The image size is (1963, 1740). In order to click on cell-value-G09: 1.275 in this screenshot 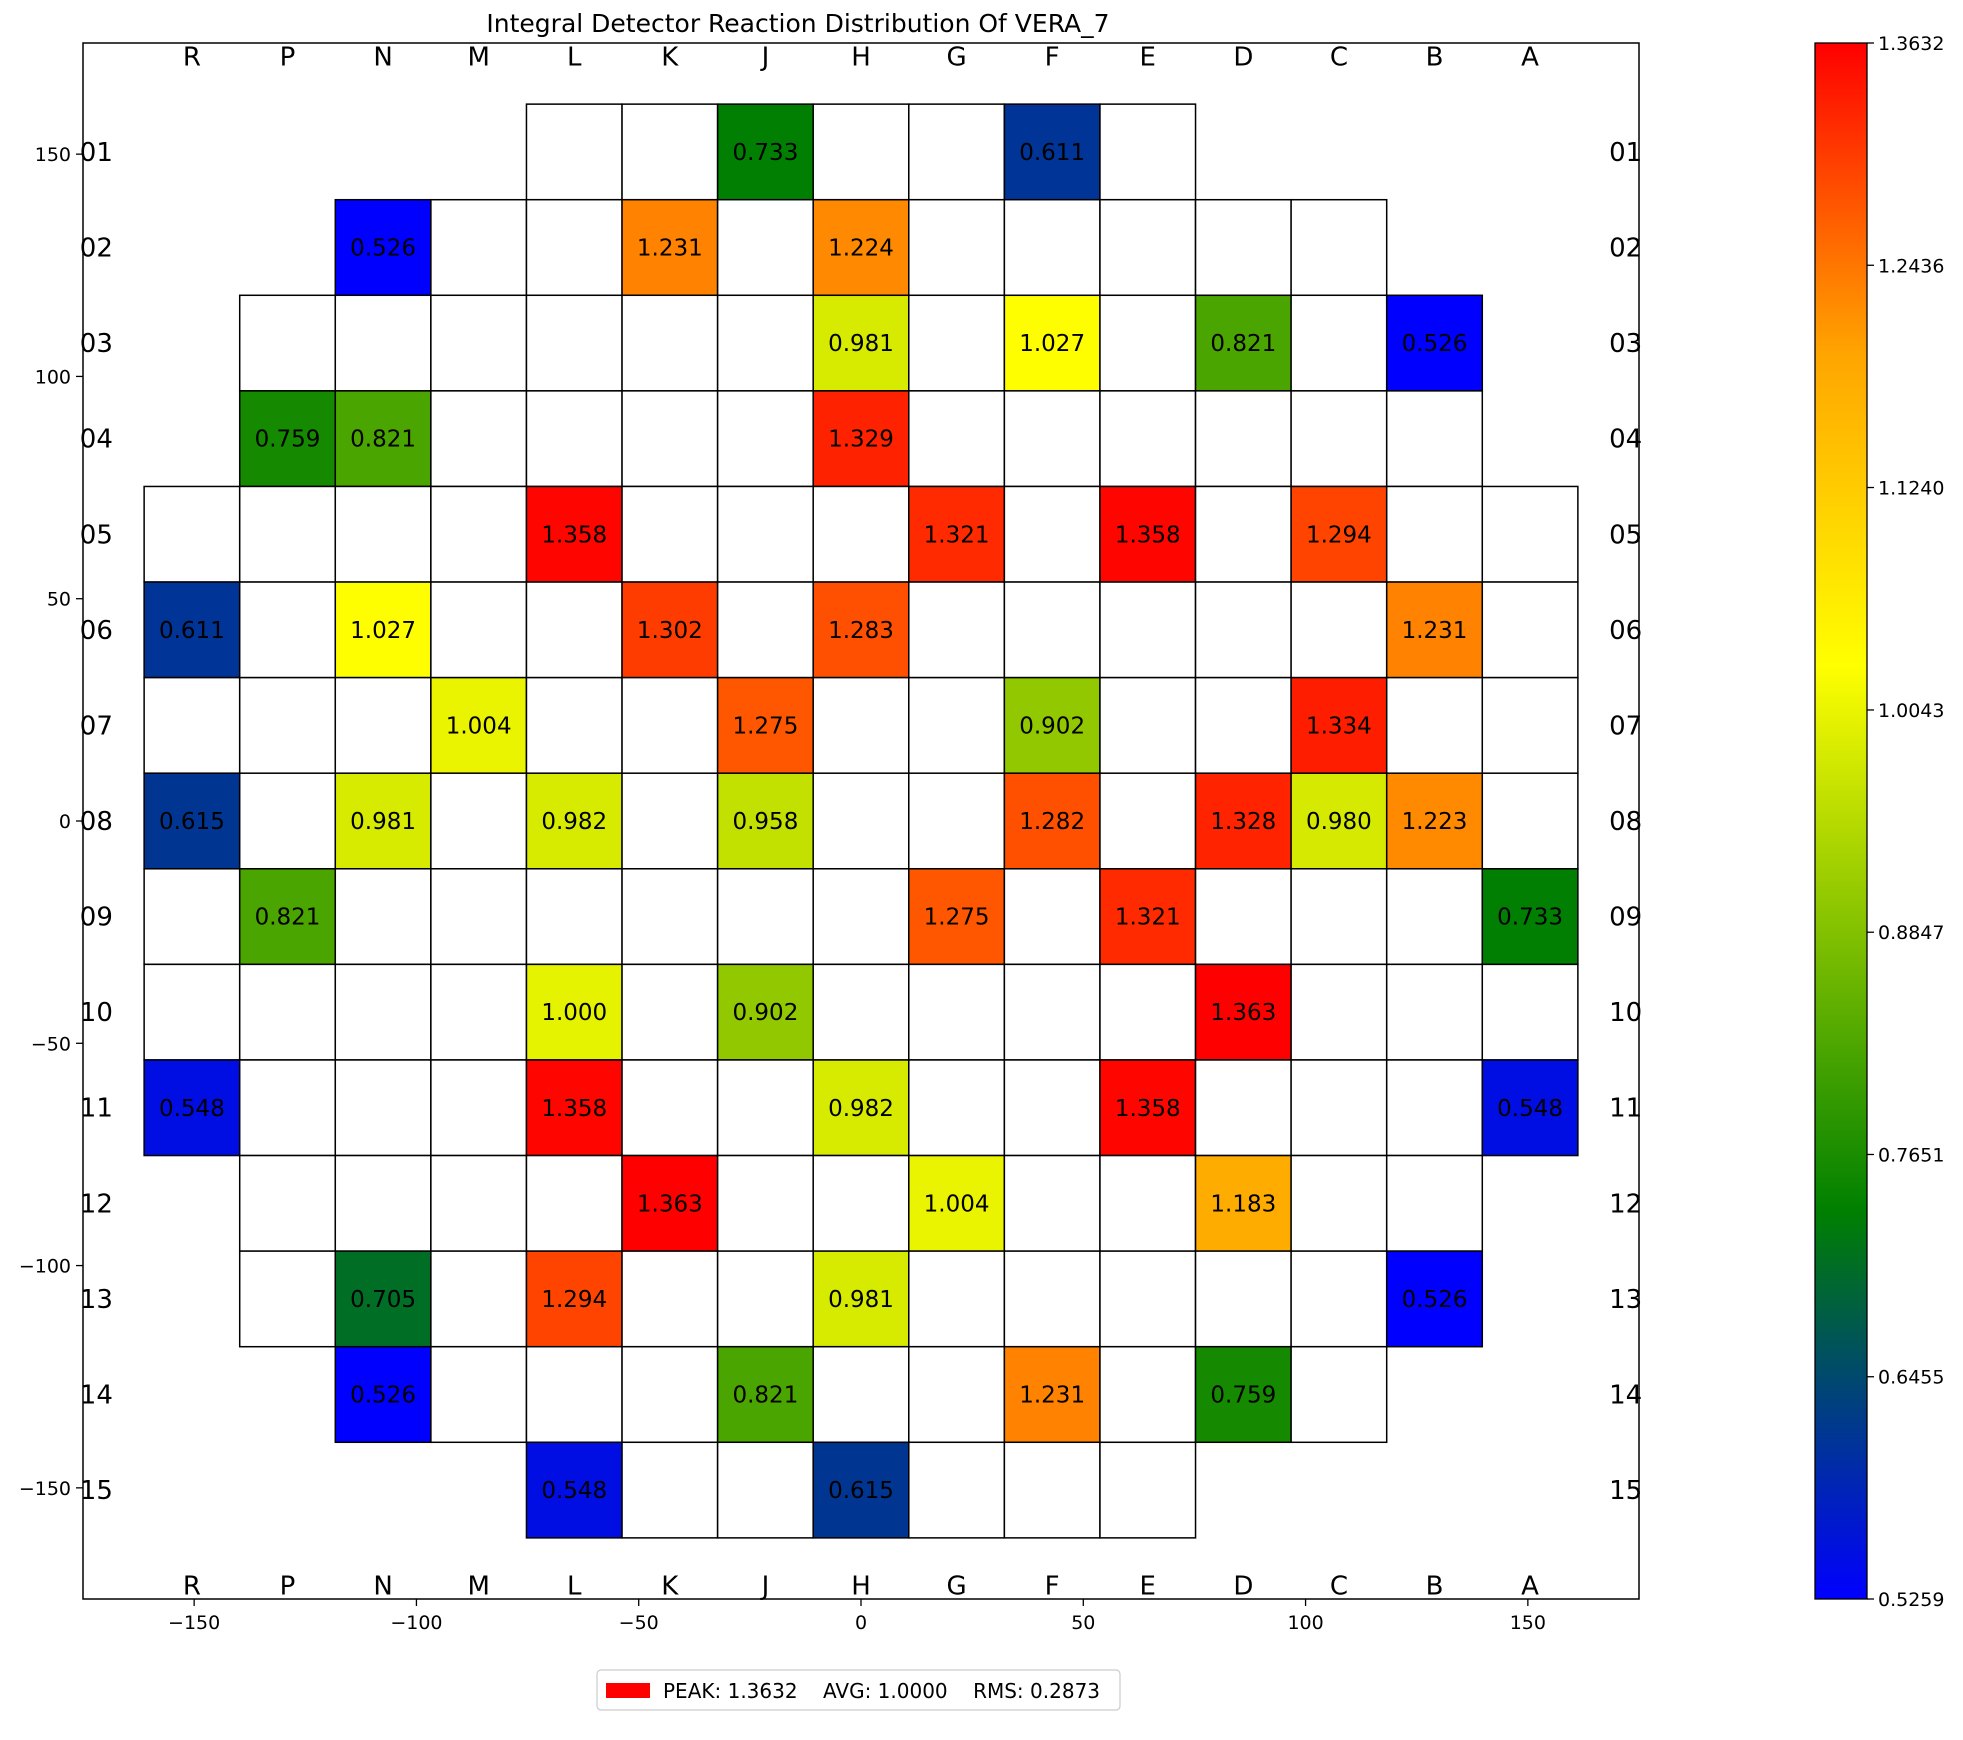, I will do `click(957, 918)`.